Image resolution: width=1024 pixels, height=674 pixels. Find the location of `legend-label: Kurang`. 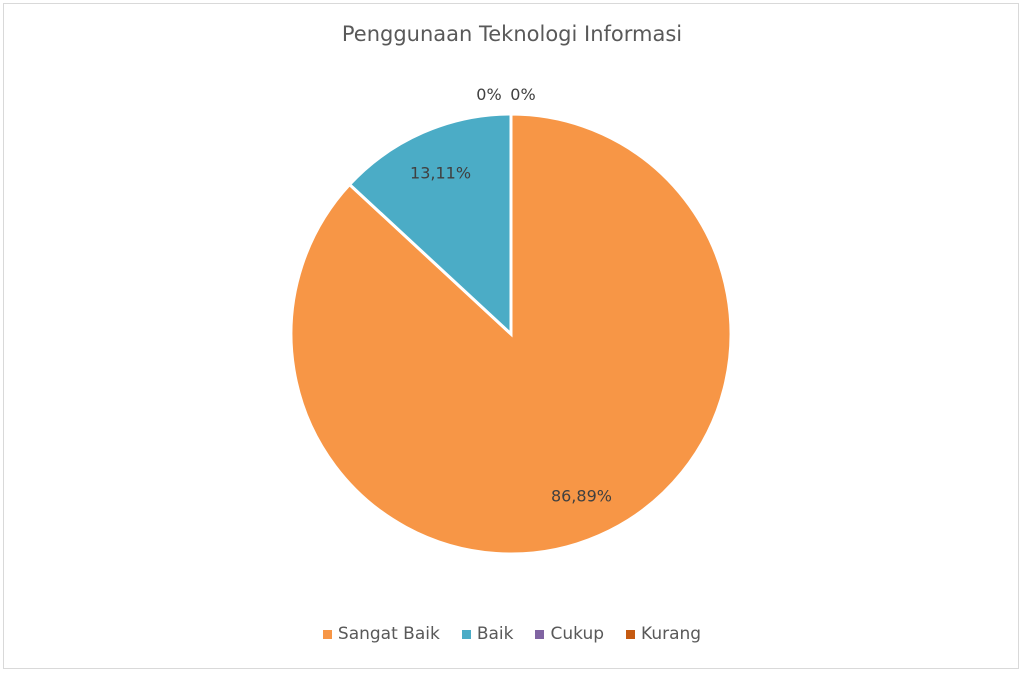

legend-label: Kurang is located at coordinates (671, 634).